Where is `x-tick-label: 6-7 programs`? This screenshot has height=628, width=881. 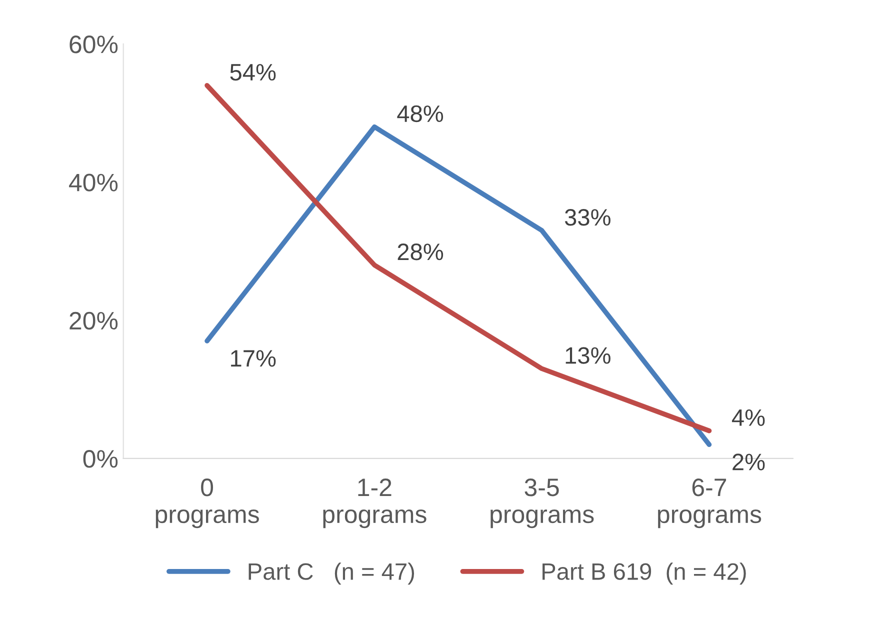 x-tick-label: 6-7 programs is located at coordinates (710, 503).